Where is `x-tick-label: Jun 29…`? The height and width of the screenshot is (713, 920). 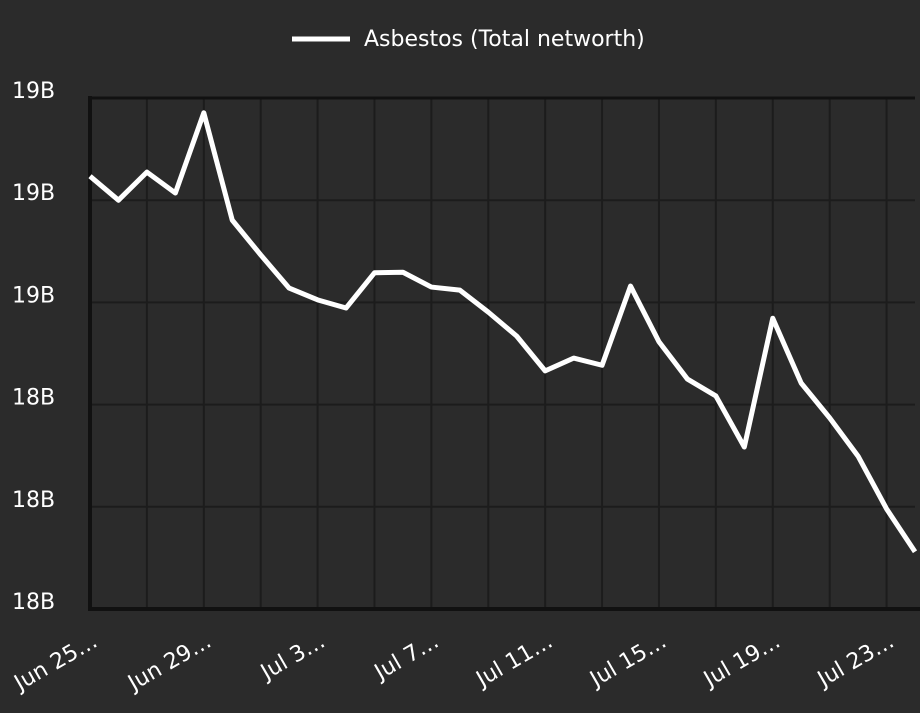 x-tick-label: Jun 29… is located at coordinates (168, 663).